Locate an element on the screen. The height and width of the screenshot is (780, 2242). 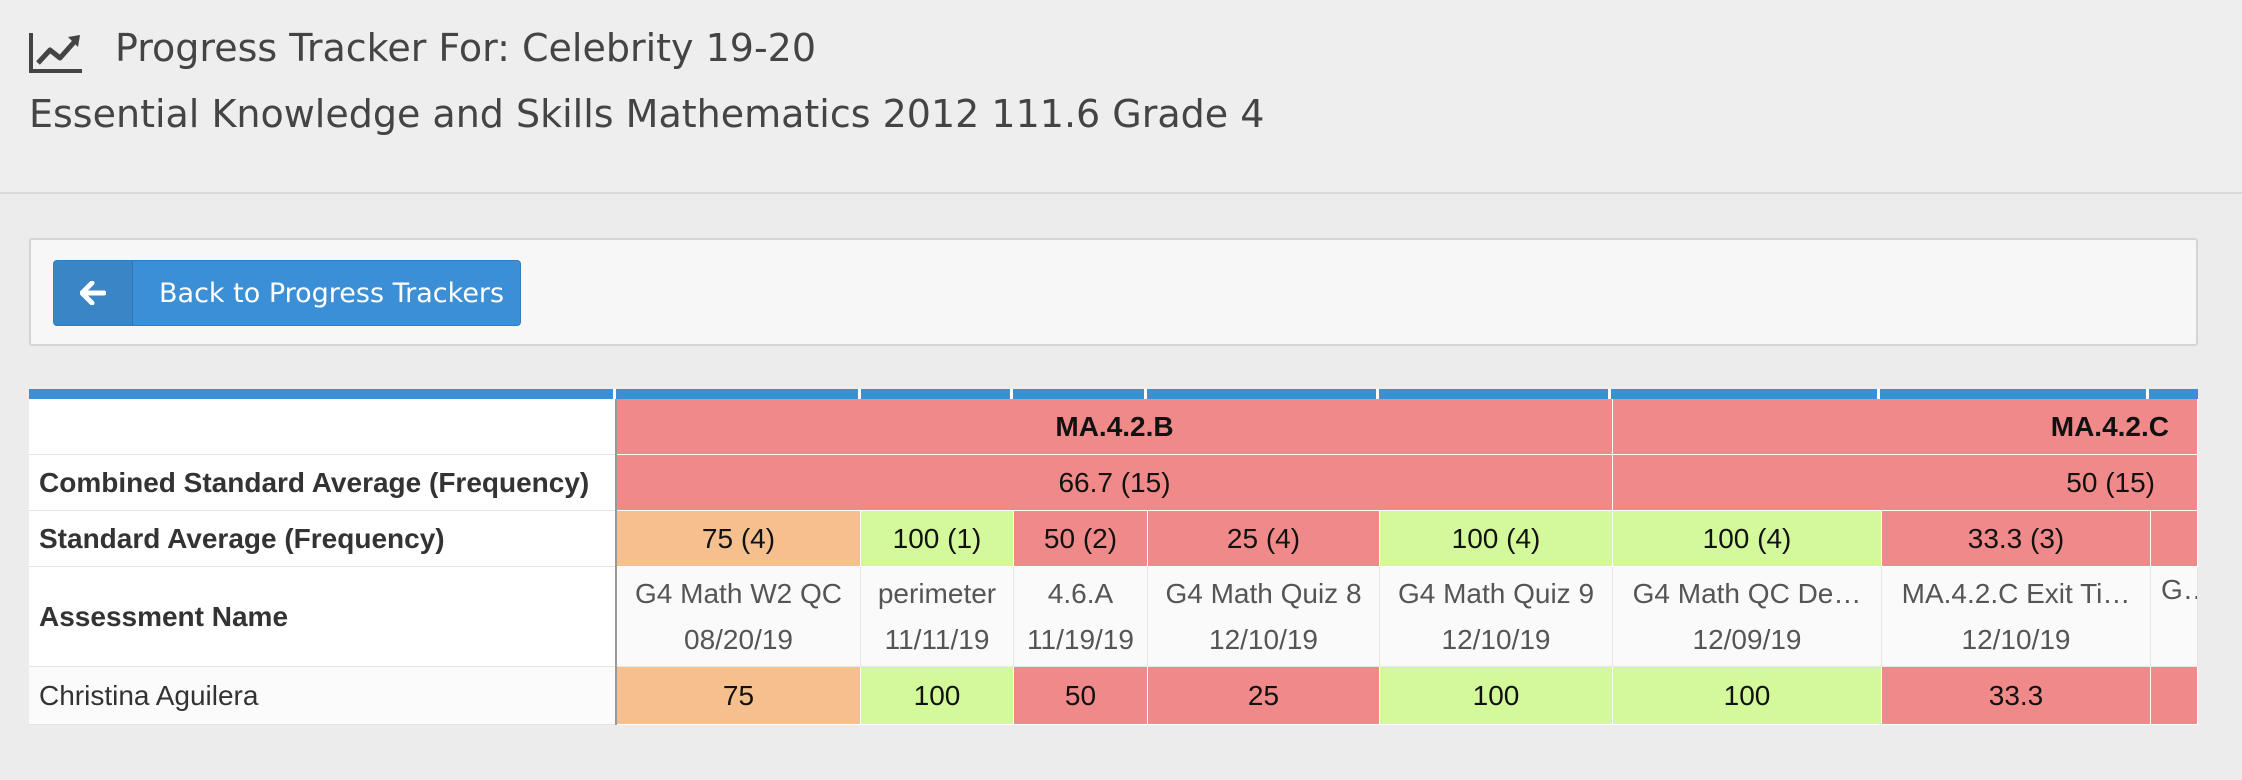
back-button-label: Back to Progress Trackers is located at coordinates (332, 293).